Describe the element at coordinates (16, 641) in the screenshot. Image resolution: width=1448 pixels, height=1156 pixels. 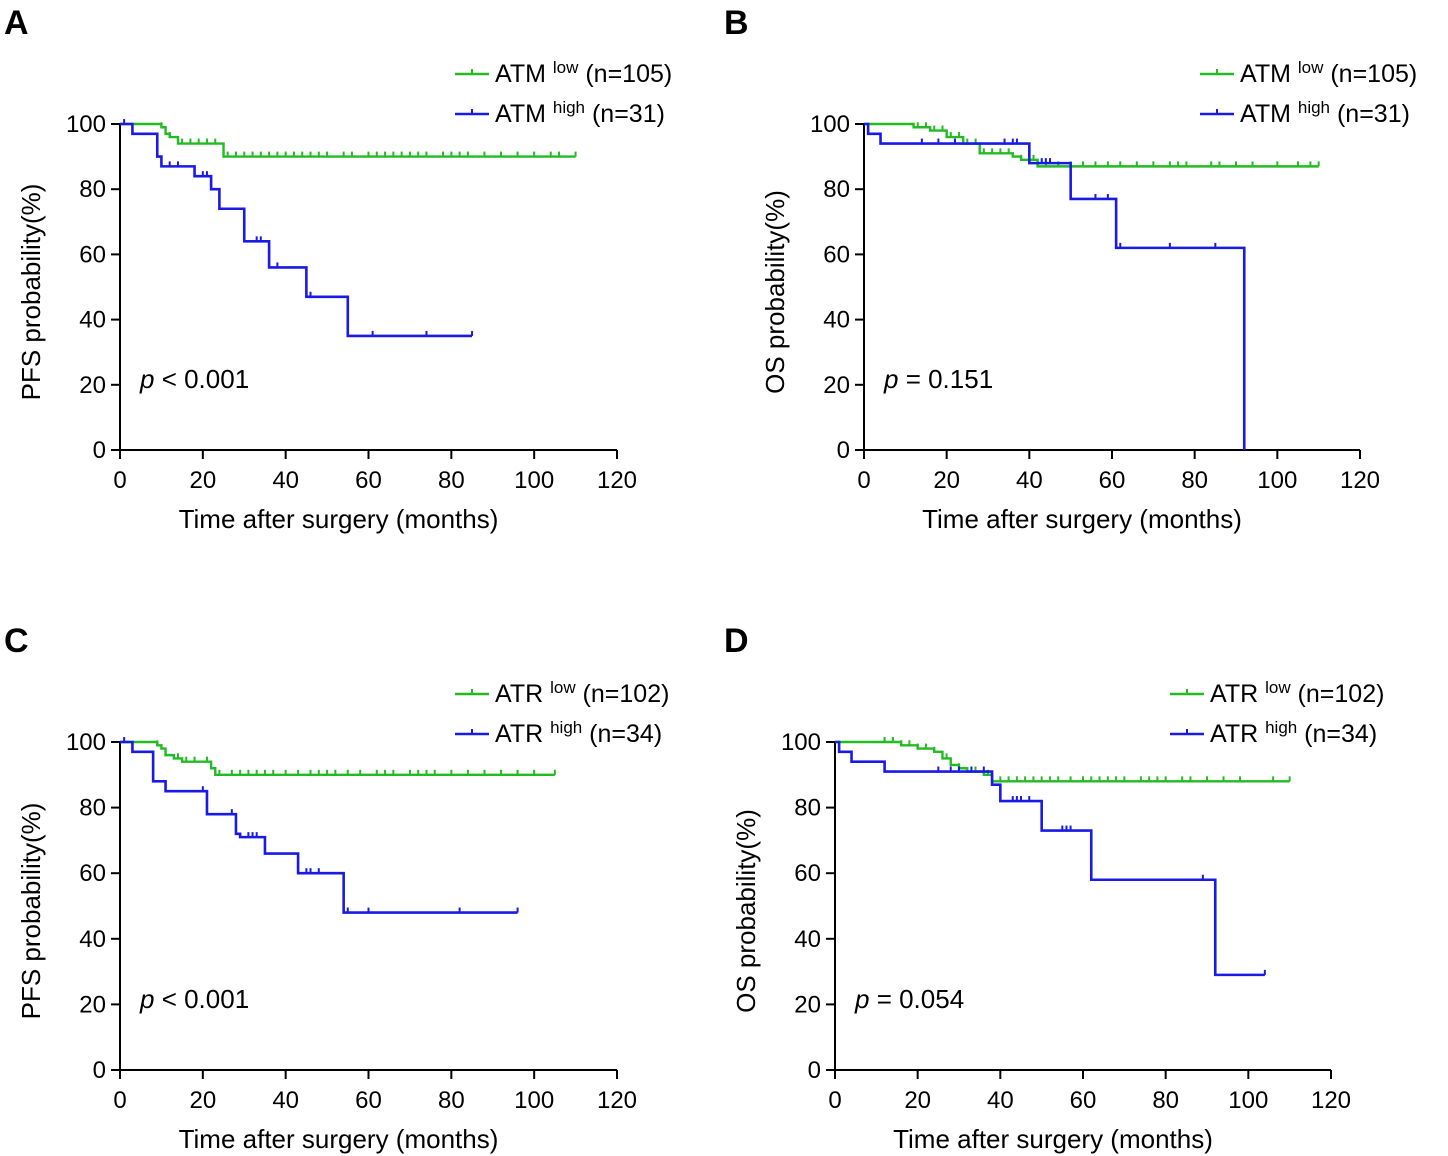
I see `panel-label: C` at that location.